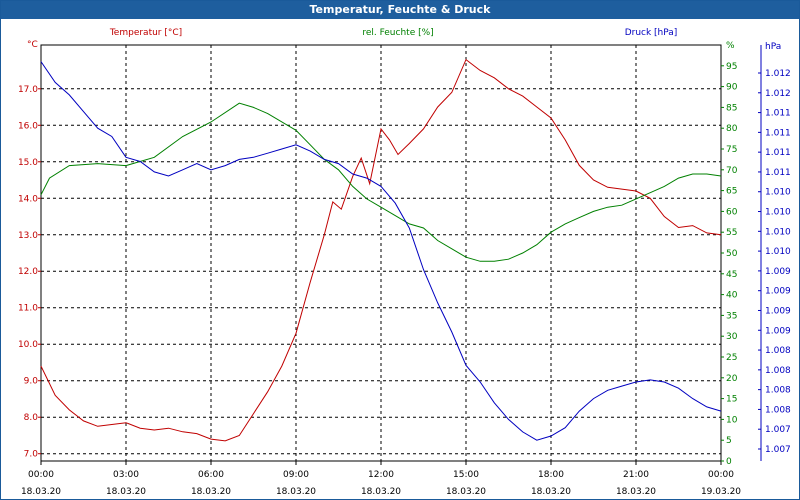 Image resolution: width=800 pixels, height=500 pixels. Describe the element at coordinates (381, 475) in the screenshot. I see `x-tick-time: 12:00` at that location.